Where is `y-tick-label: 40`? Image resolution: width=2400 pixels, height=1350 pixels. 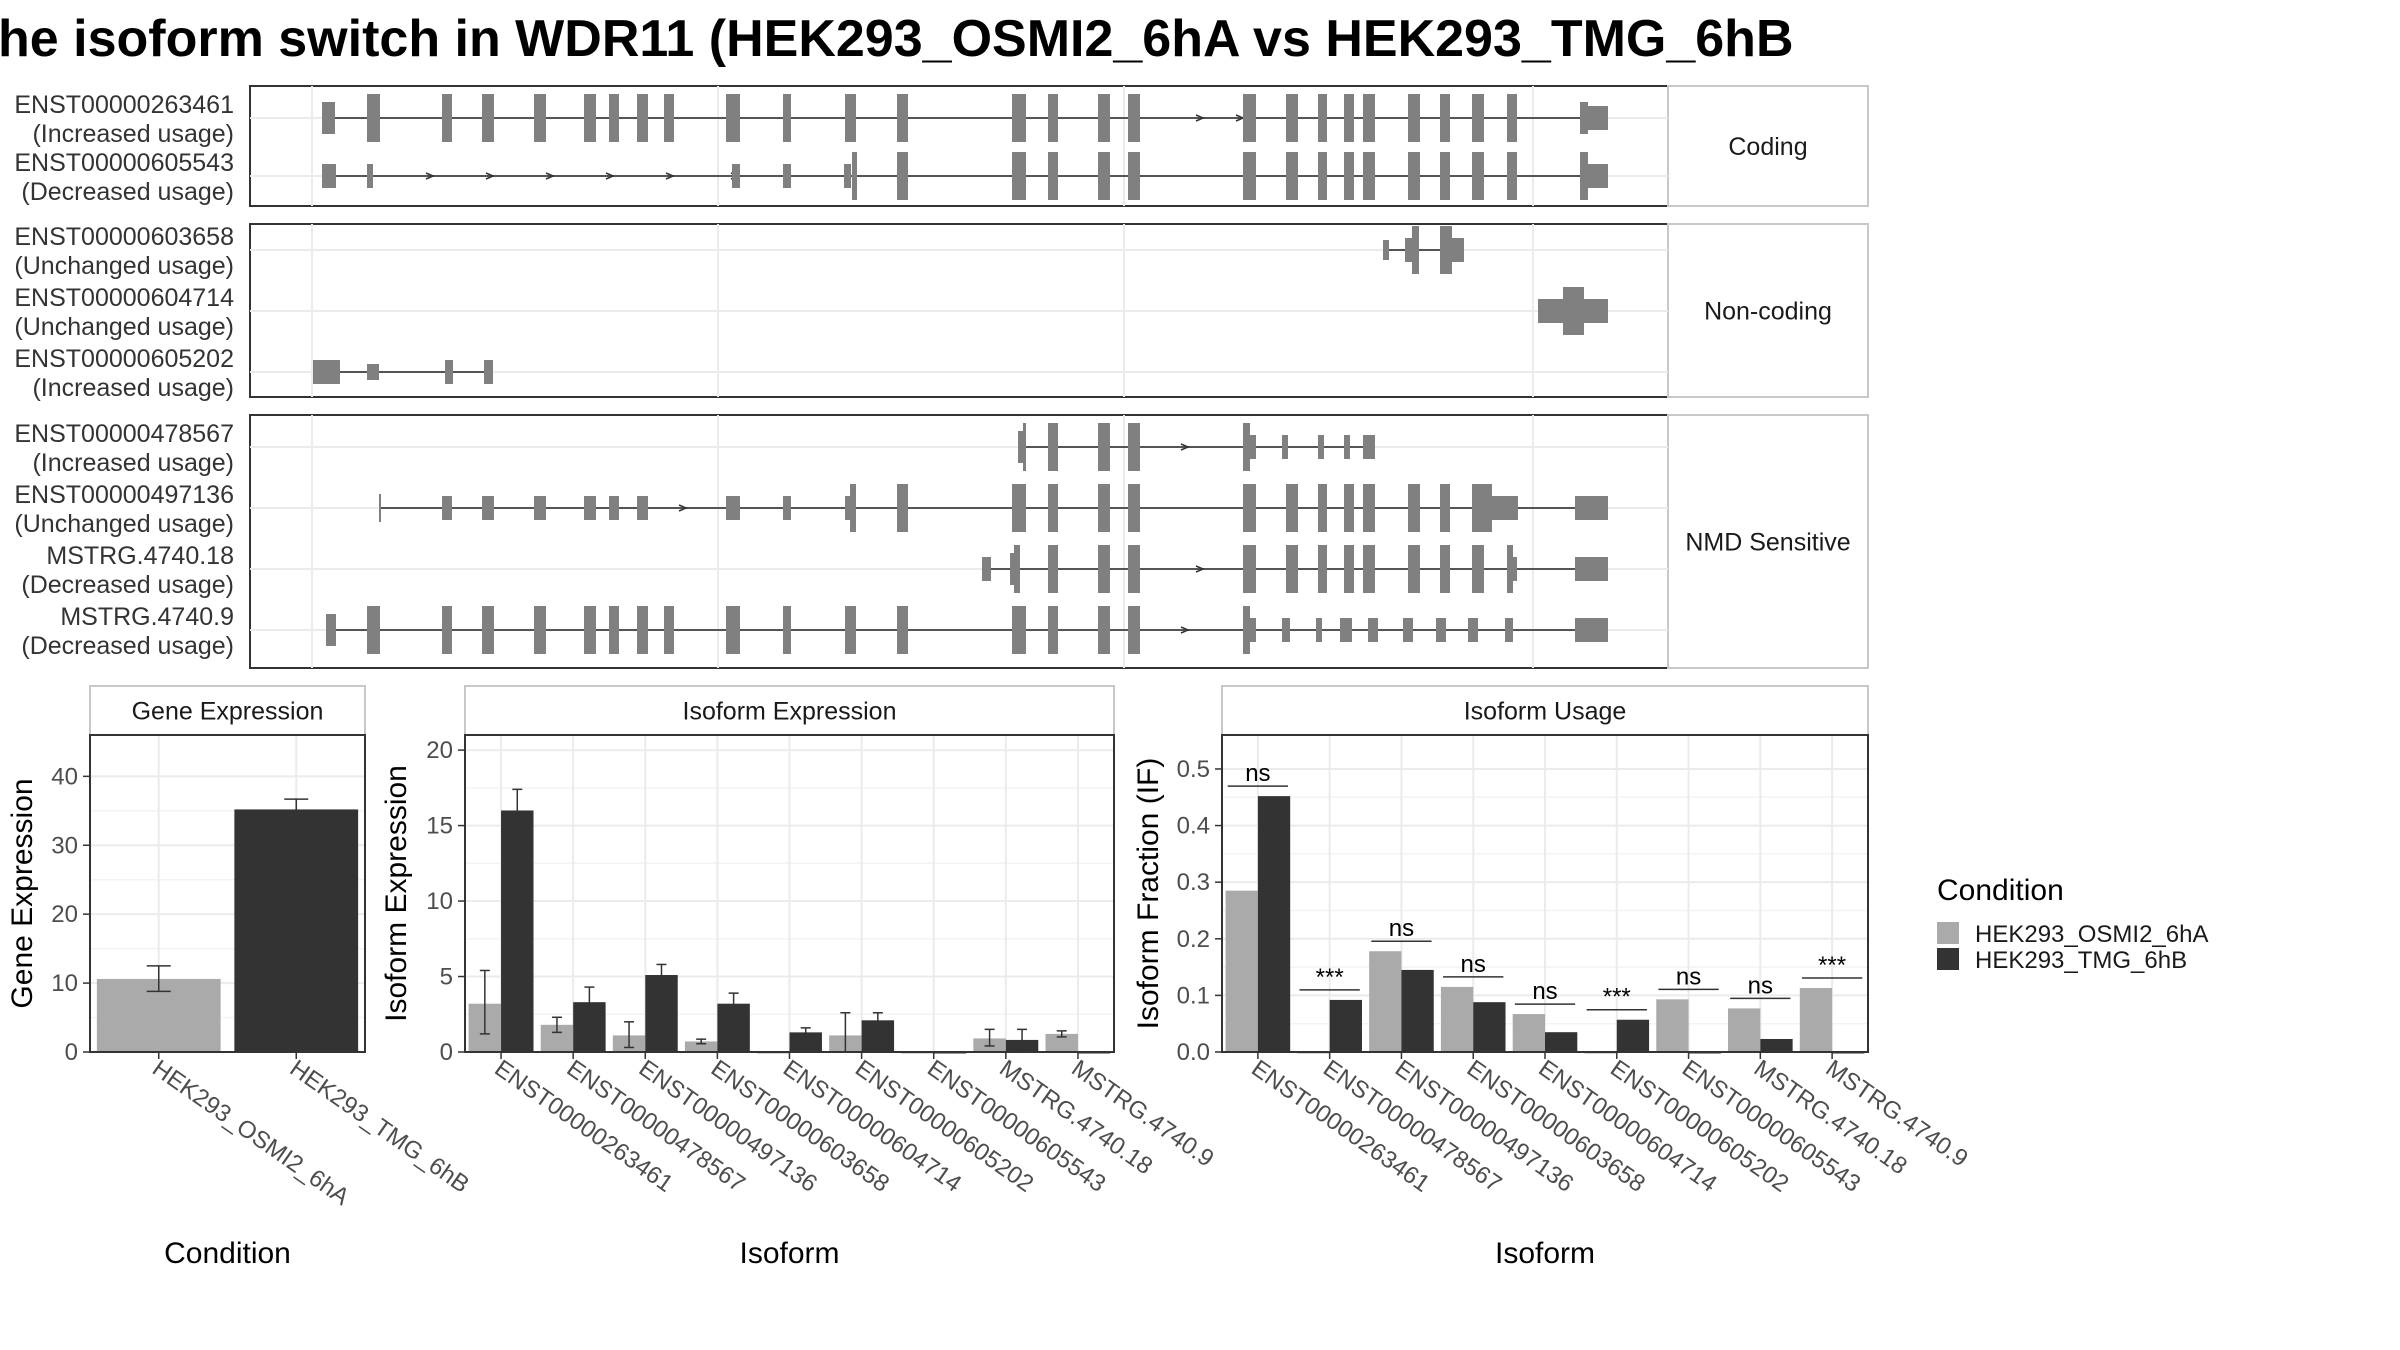 y-tick-label: 40 is located at coordinates (64, 776).